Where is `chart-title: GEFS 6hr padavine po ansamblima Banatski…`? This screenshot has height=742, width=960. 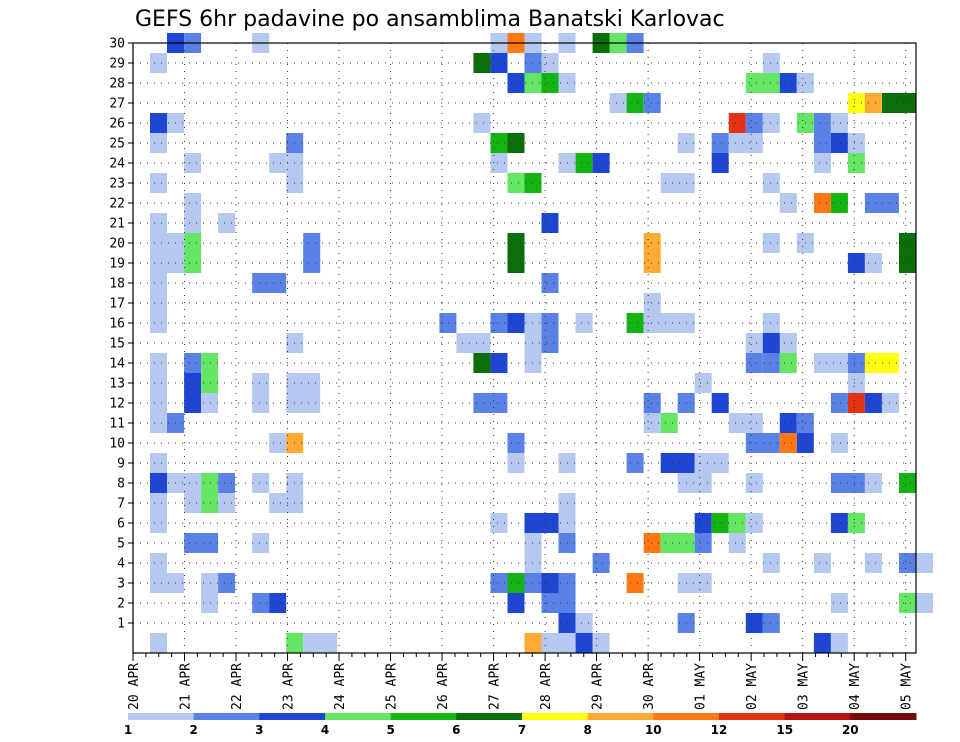
chart-title: GEFS 6hr padavine po ansamblima Banatski… is located at coordinates (430, 19).